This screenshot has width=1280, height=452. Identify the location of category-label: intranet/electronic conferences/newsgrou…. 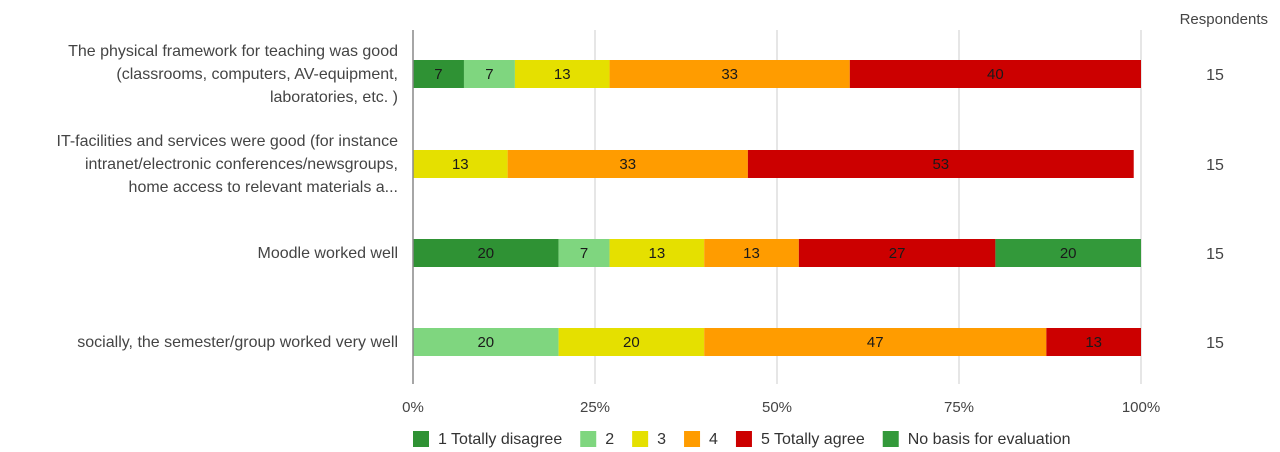
(241, 164).